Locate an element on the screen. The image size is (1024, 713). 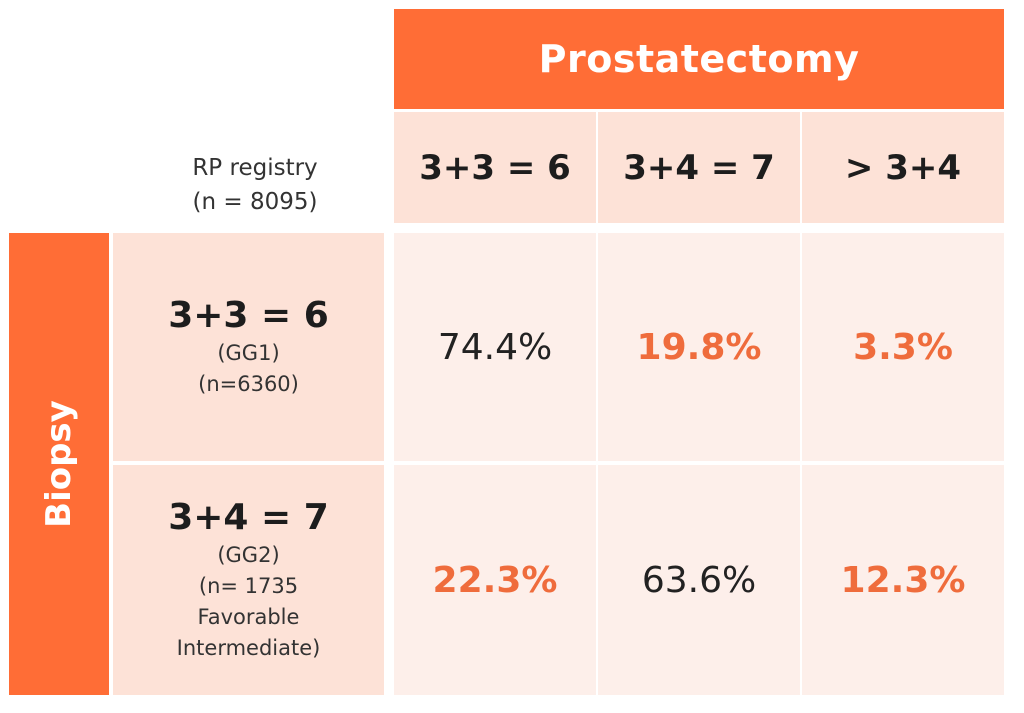
column-header-above-gg2: > 3+4 is located at coordinates (903, 167).